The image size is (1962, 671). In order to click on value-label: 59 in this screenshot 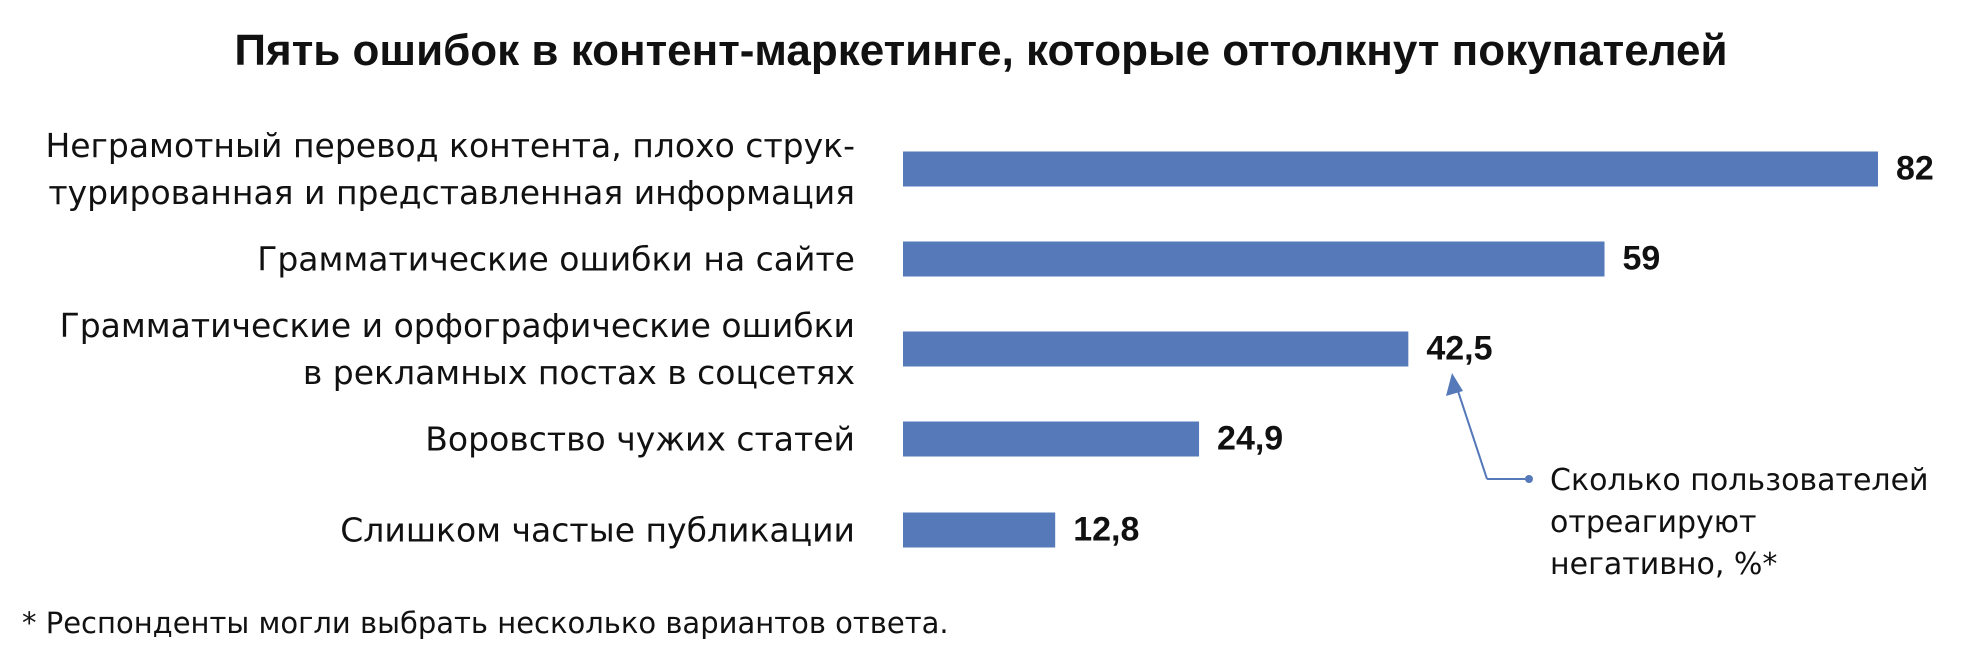, I will do `click(1641, 258)`.